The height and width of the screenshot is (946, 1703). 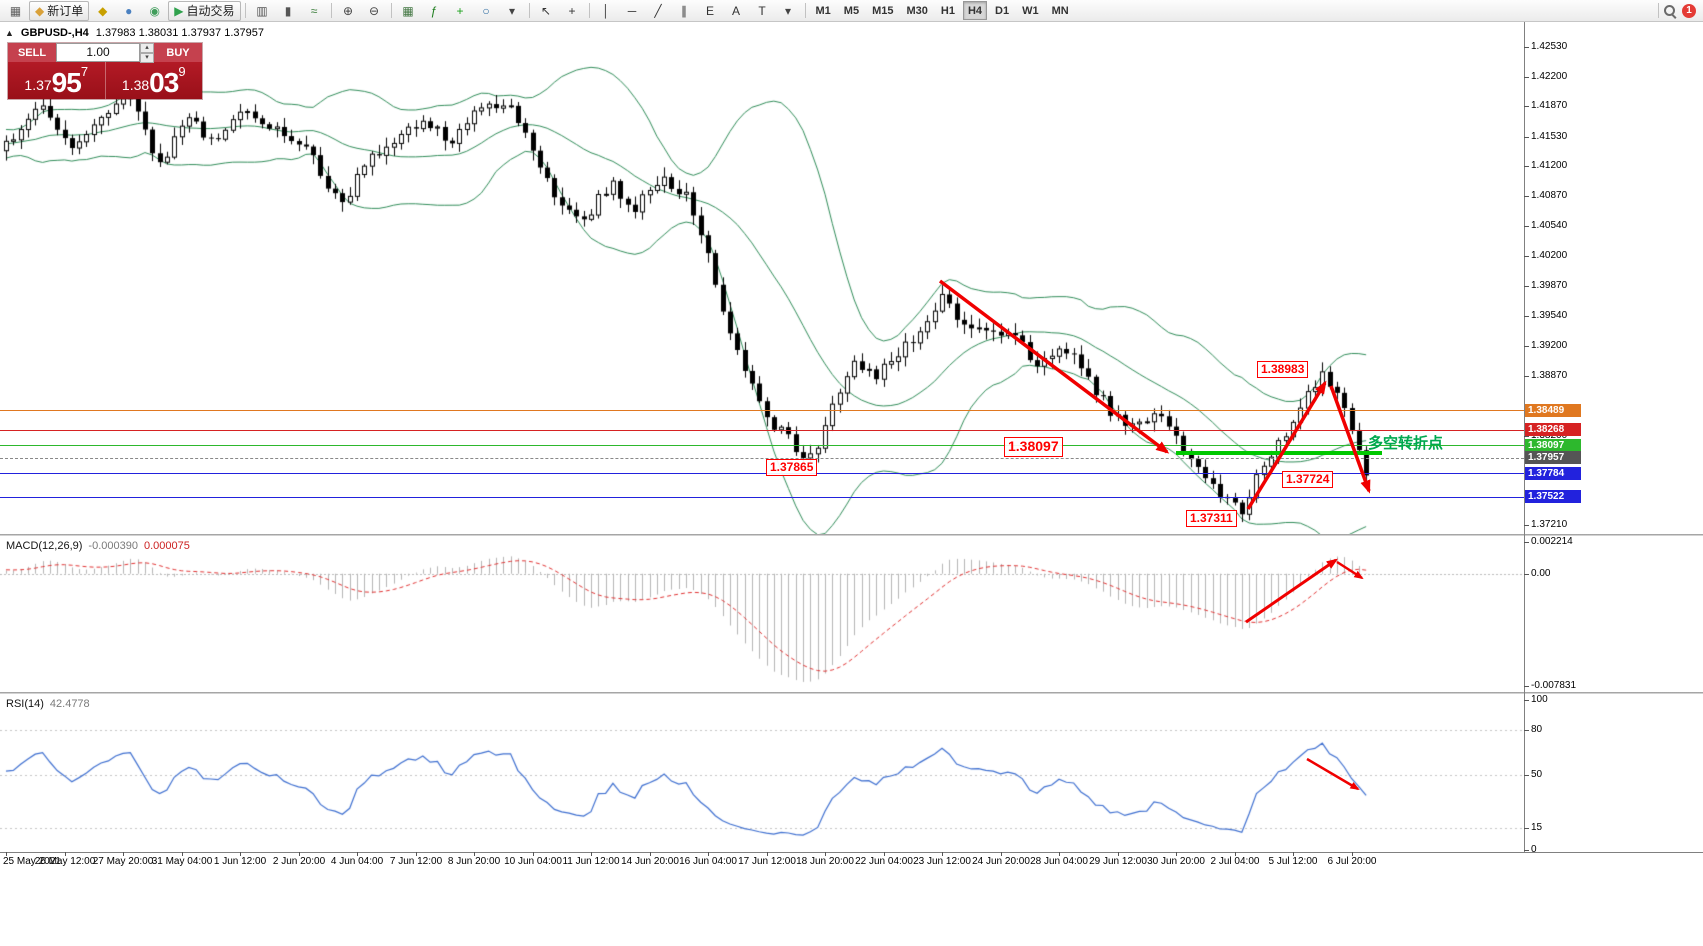 What do you see at coordinates (38, 85) in the screenshot?
I see `sell-price-small: 1.37` at bounding box center [38, 85].